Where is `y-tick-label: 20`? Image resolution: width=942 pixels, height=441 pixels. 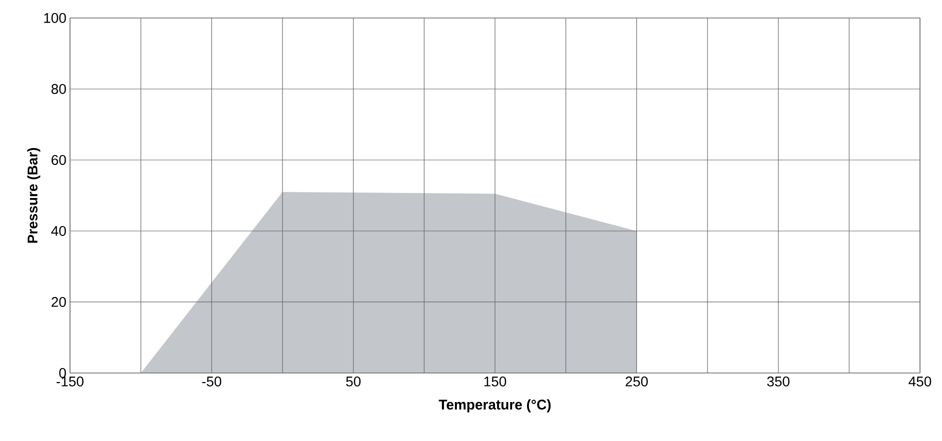 y-tick-label: 20 is located at coordinates (59, 302).